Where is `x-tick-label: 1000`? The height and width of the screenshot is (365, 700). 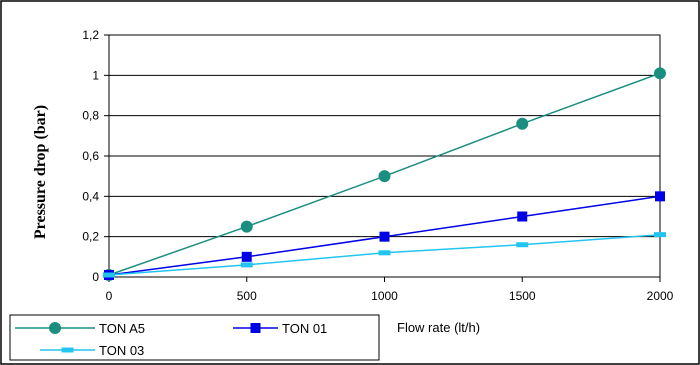
x-tick-label: 1000 is located at coordinates (384, 296).